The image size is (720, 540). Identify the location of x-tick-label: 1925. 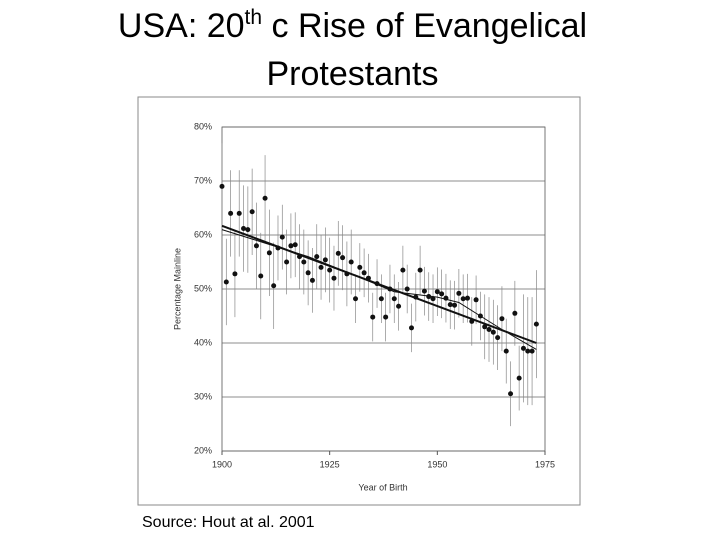
(330, 464).